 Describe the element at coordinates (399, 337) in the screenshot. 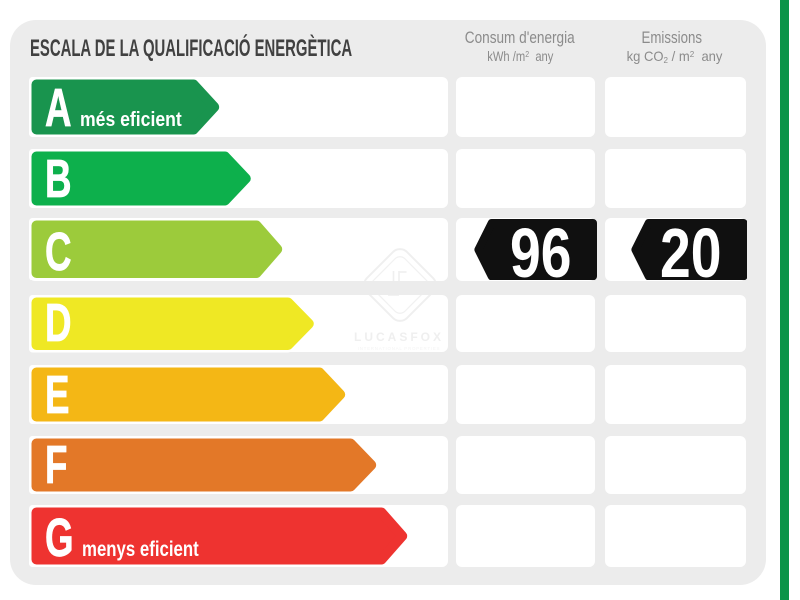

I see `svg-text: LUCASFOX` at that location.